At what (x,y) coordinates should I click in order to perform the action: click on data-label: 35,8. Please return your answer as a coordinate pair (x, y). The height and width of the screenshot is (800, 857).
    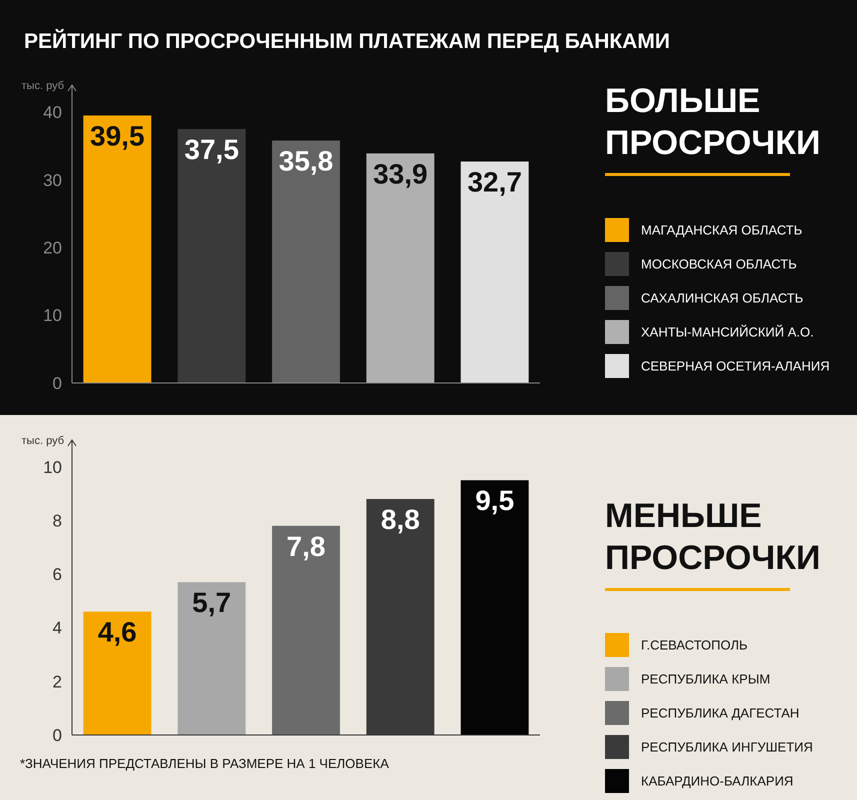
    Looking at the image, I should click on (306, 161).